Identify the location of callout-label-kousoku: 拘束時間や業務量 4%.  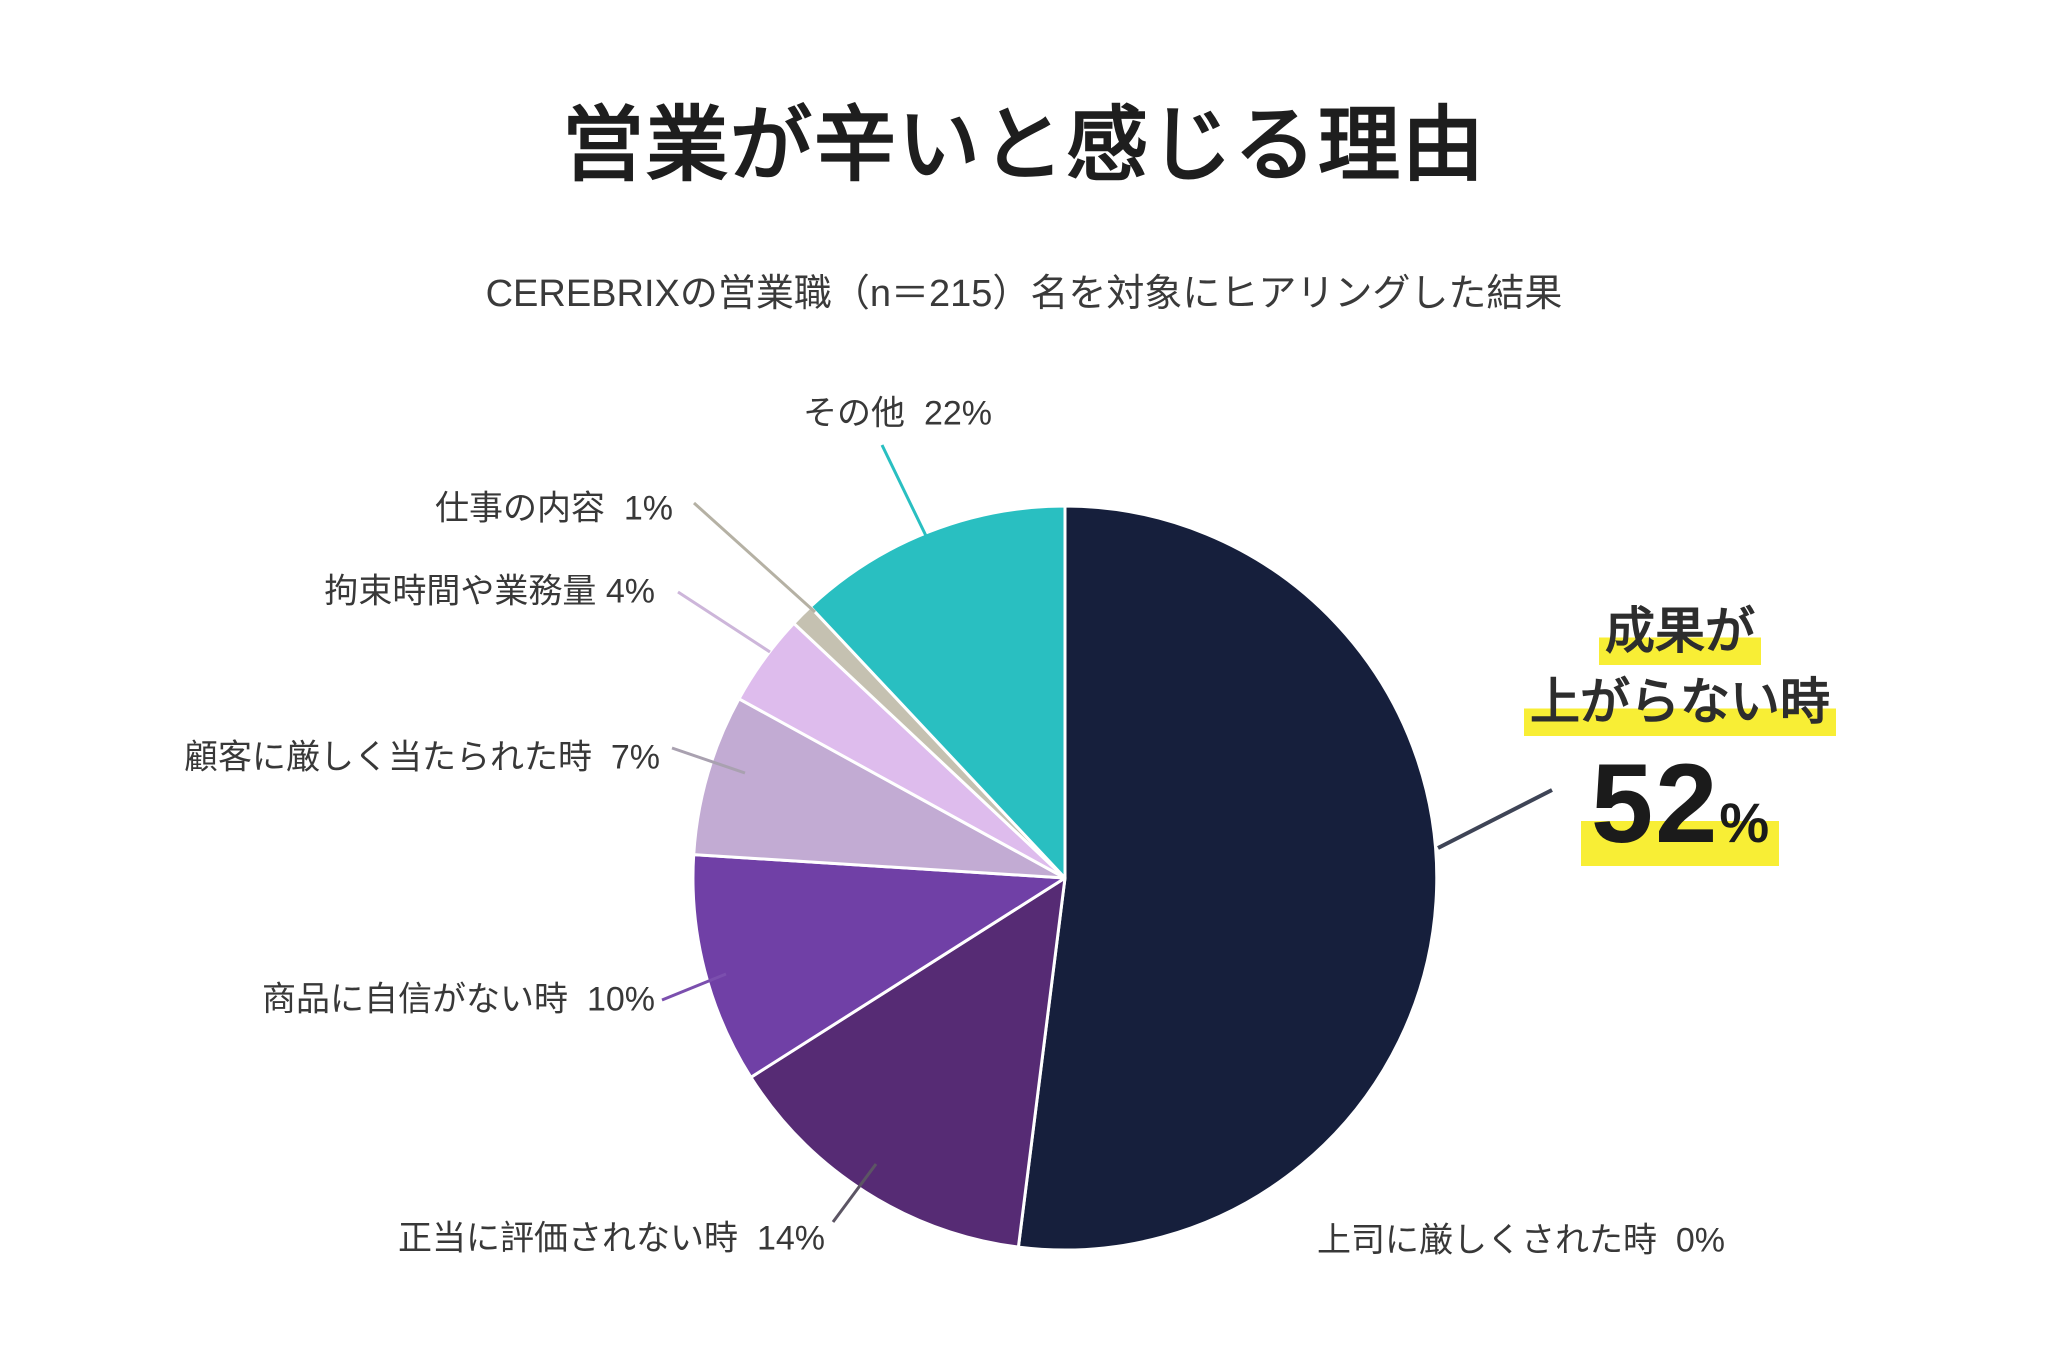
(489, 591).